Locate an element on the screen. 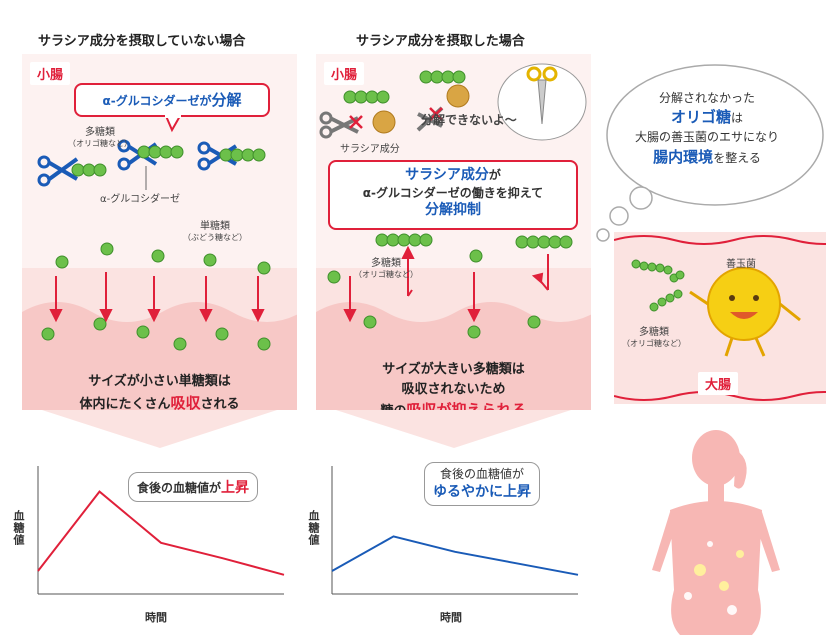 This screenshot has width=834, height=639. left-conclusion-line2a: 体内にたくさん is located at coordinates (125, 404).